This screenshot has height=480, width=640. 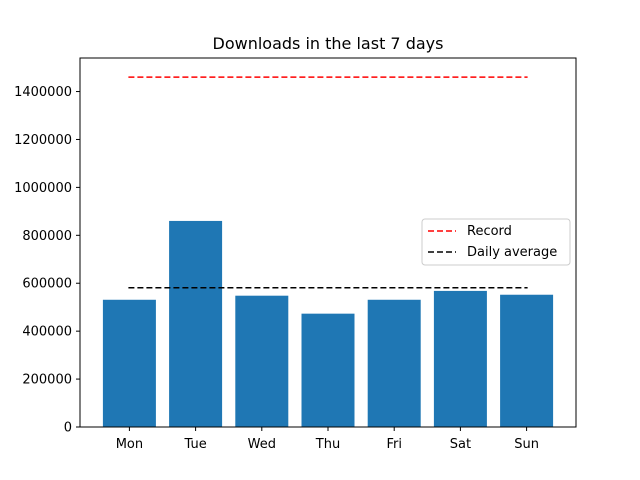 What do you see at coordinates (43, 140) in the screenshot?
I see `y-tick-label: 1200000` at bounding box center [43, 140].